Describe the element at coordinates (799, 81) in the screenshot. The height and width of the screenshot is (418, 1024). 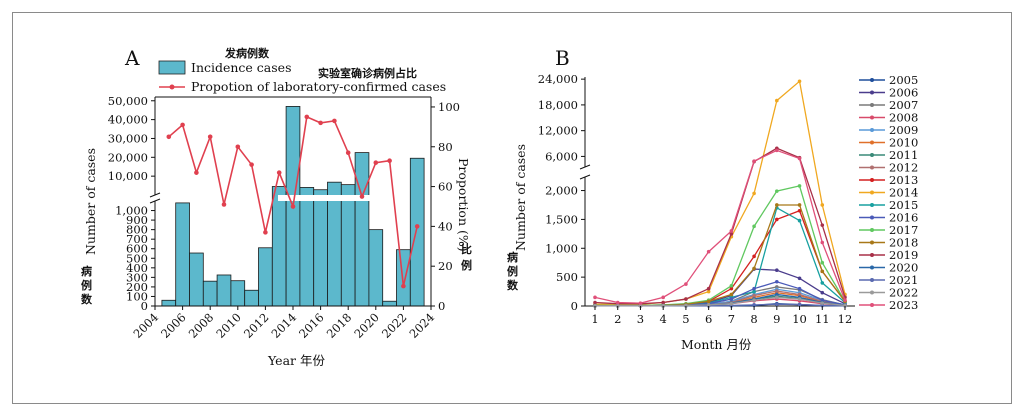
I see `series-point-2014-m10` at that location.